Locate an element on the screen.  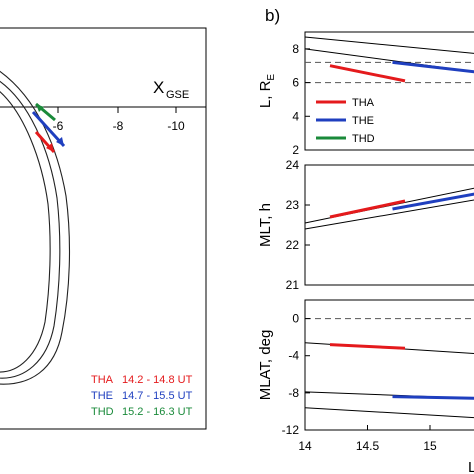
x-tick-label: 15 is located at coordinates (430, 446).